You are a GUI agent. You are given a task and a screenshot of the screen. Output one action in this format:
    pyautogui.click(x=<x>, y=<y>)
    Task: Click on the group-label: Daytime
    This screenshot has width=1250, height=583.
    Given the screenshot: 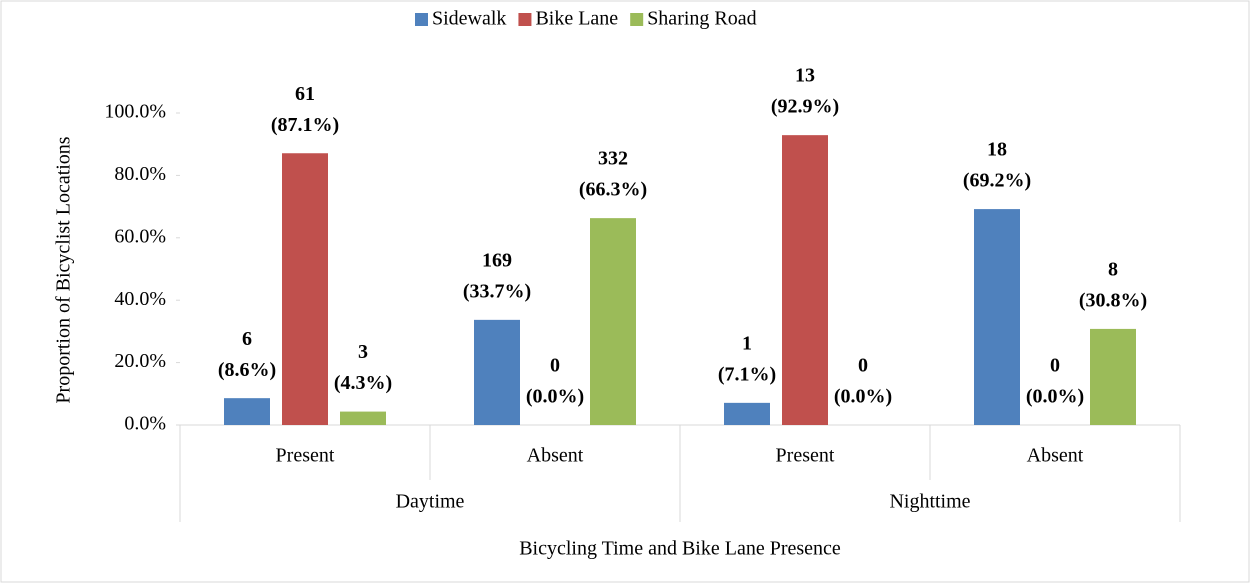 What is the action you would take?
    pyautogui.click(x=430, y=502)
    